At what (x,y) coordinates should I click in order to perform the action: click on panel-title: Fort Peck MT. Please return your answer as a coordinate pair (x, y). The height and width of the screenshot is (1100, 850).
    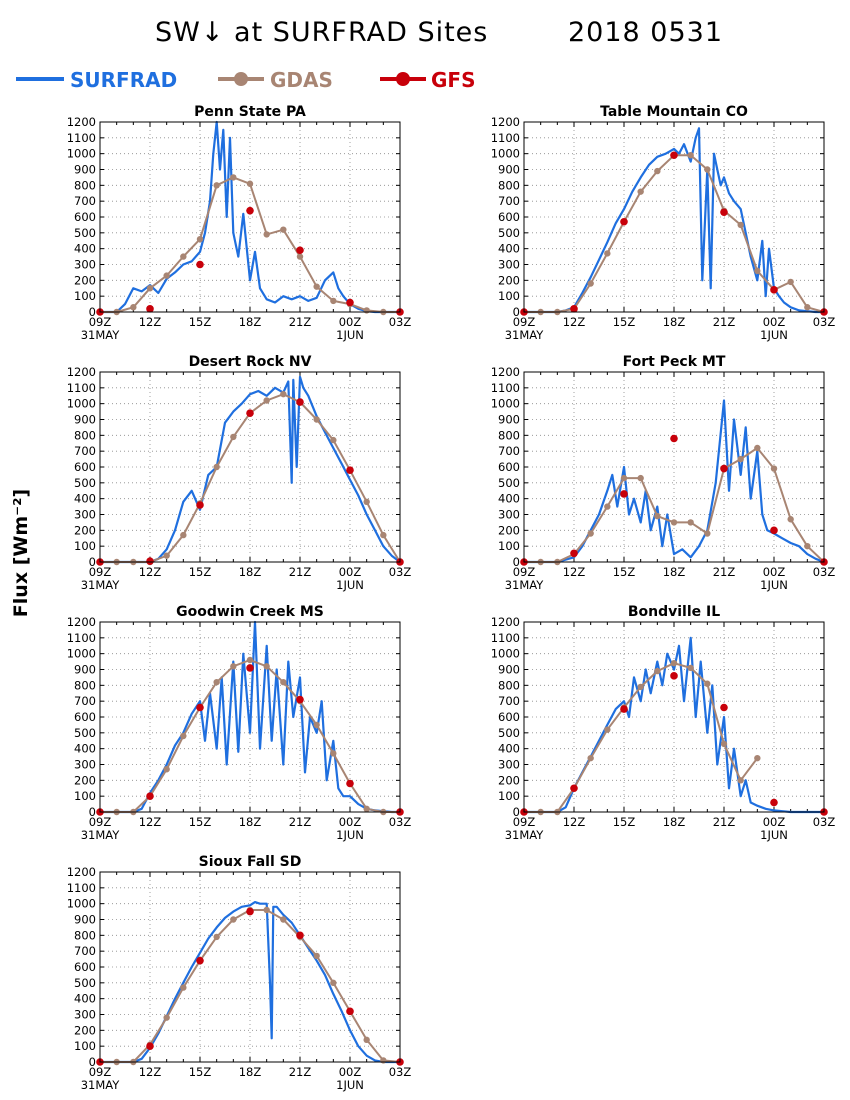
    Looking at the image, I should click on (674, 362).